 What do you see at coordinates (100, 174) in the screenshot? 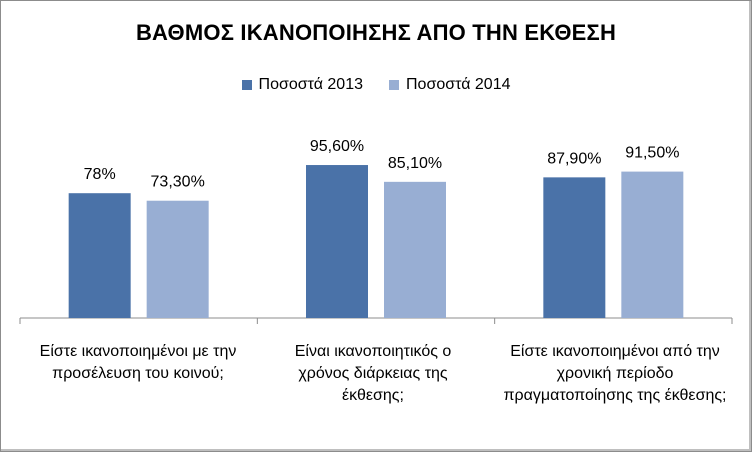
I see `data-label-2013-cat1: 78%` at bounding box center [100, 174].